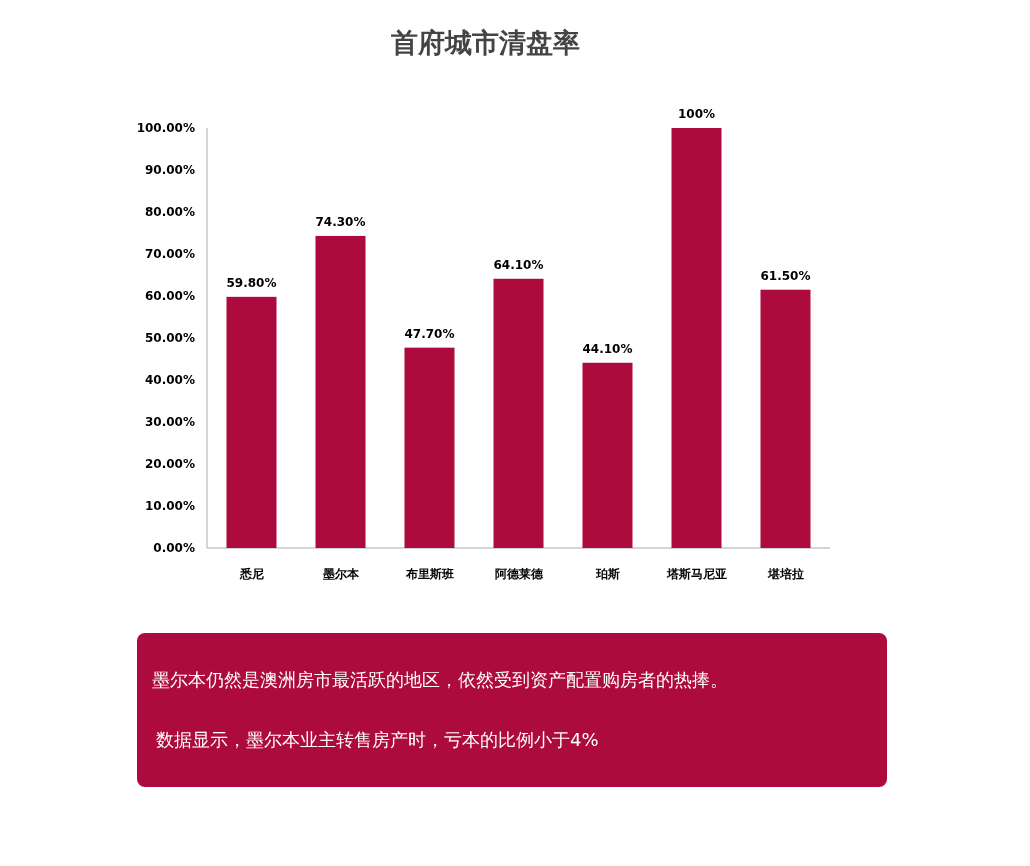 The height and width of the screenshot is (866, 1030). What do you see at coordinates (696, 574) in the screenshot?
I see `x-tick-label: 塔斯马尼亚` at bounding box center [696, 574].